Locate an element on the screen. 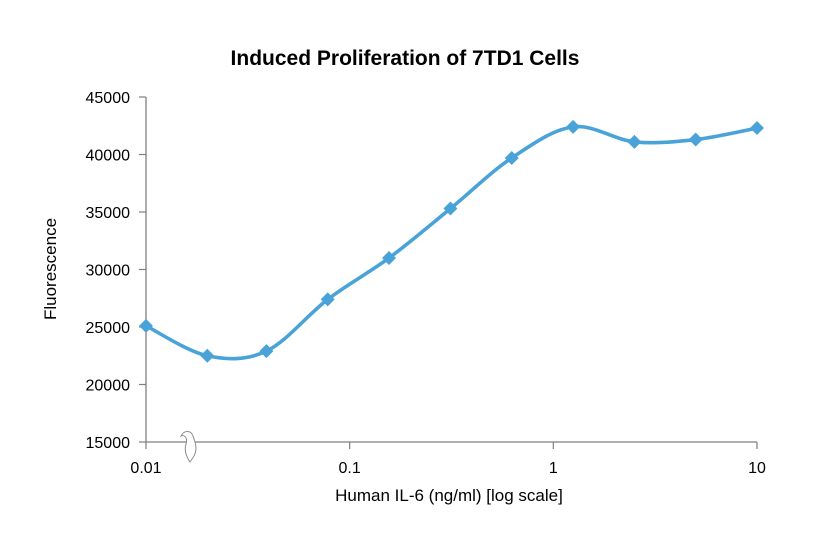 This screenshot has width=820, height=533. x-axis-break-marker is located at coordinates (188, 447).